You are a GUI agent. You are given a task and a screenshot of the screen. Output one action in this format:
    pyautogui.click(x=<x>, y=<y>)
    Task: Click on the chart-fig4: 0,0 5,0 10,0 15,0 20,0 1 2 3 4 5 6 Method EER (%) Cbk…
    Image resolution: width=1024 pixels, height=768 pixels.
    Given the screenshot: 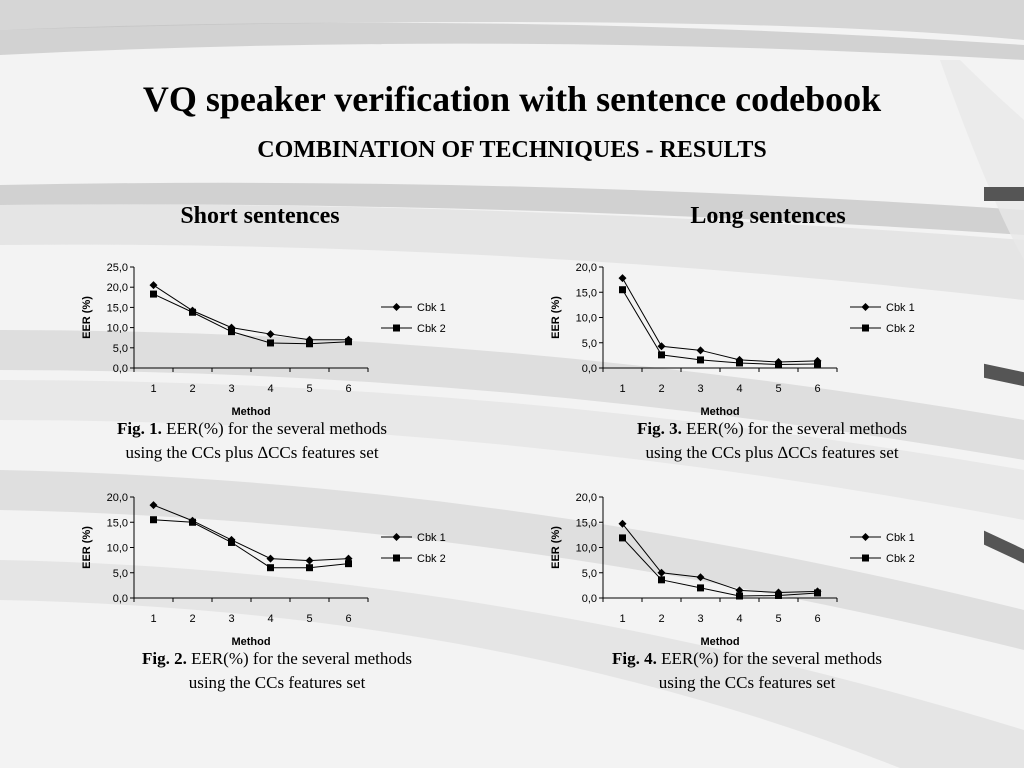 What is the action you would take?
    pyautogui.click(x=755, y=575)
    